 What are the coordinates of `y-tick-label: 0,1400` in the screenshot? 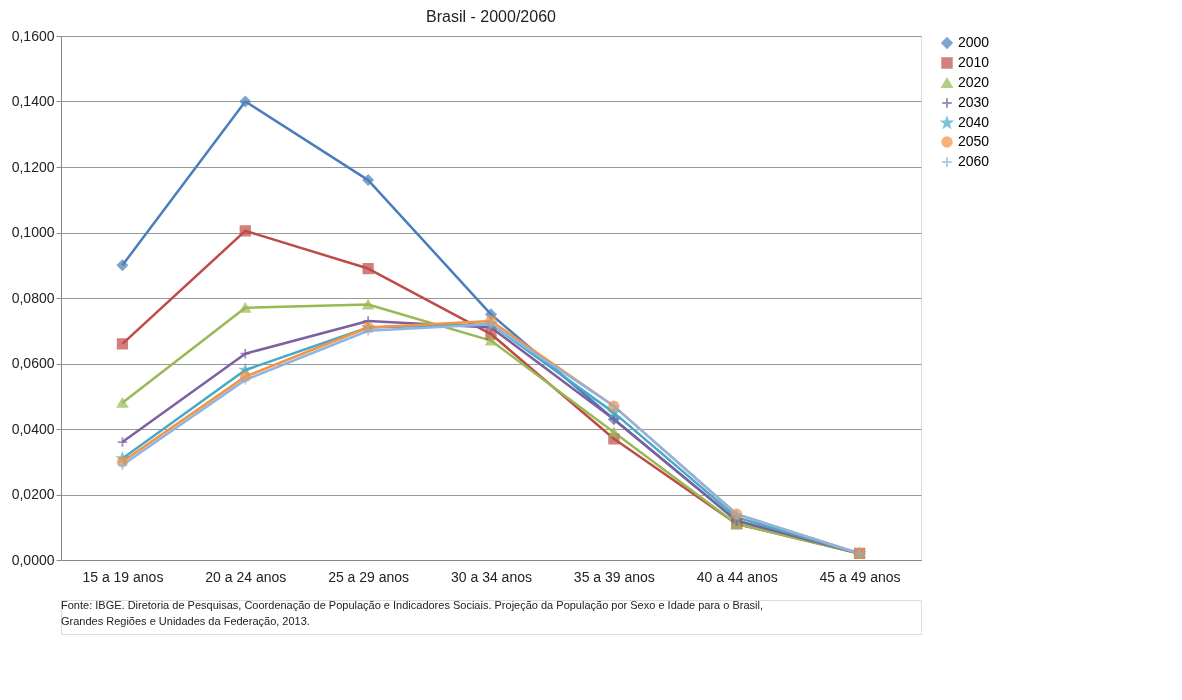 It's located at (33, 101).